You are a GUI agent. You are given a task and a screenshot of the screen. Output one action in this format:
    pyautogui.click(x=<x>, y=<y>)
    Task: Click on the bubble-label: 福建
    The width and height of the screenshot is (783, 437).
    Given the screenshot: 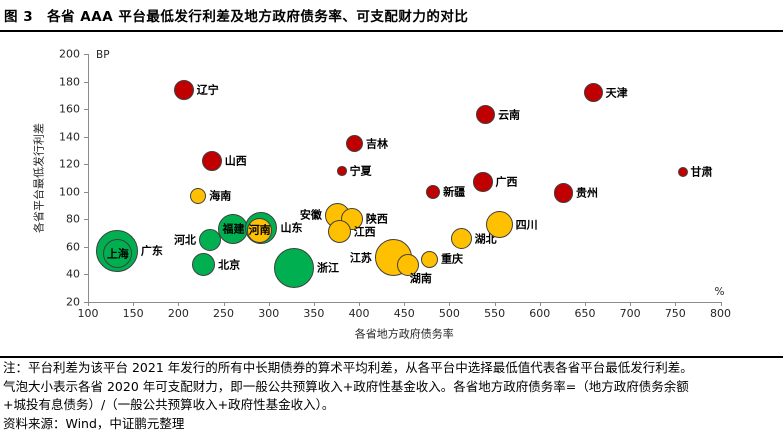 What is the action you would take?
    pyautogui.click(x=233, y=229)
    